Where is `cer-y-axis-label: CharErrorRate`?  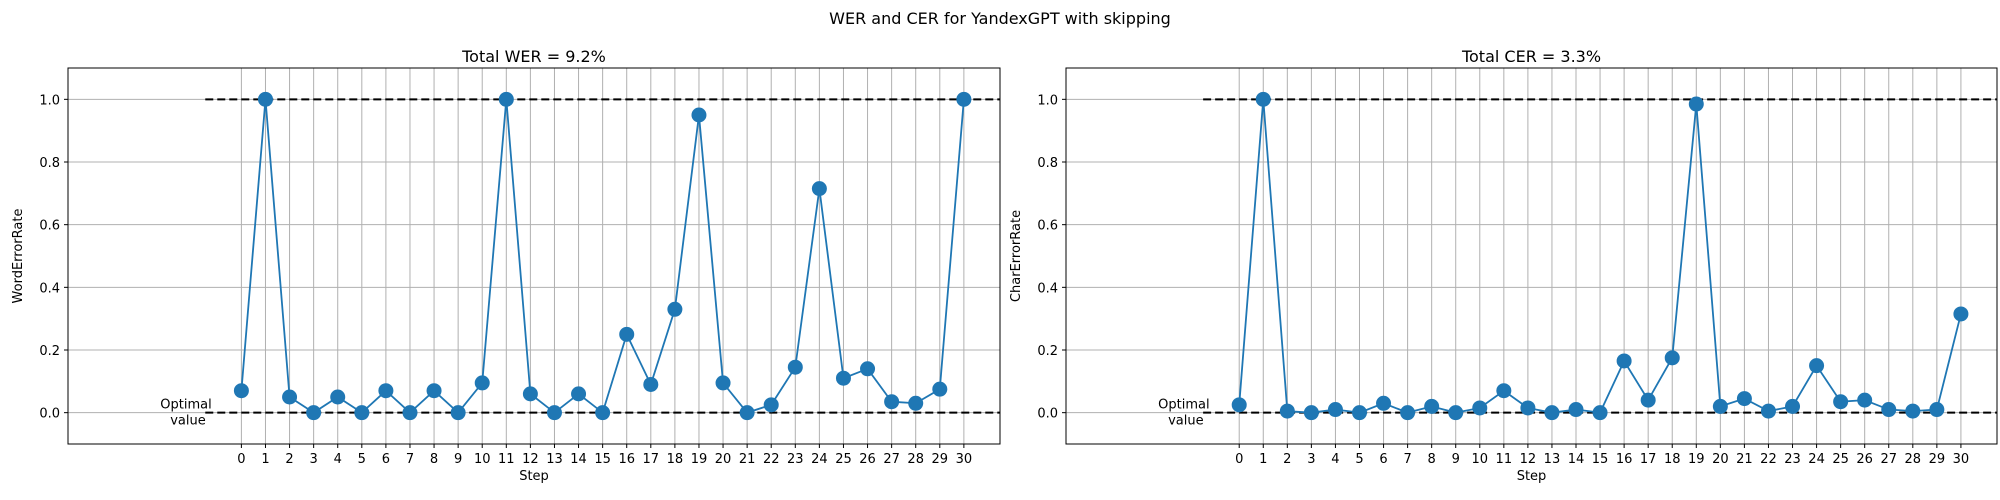
cer-y-axis-label: CharErrorRate is located at coordinates (1016, 256).